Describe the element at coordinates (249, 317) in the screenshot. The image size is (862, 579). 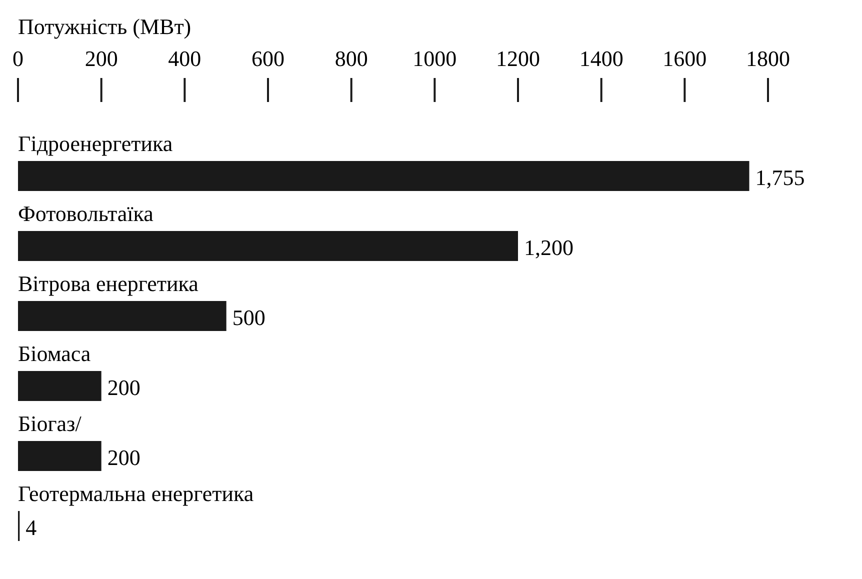
I see `data-label: 500` at that location.